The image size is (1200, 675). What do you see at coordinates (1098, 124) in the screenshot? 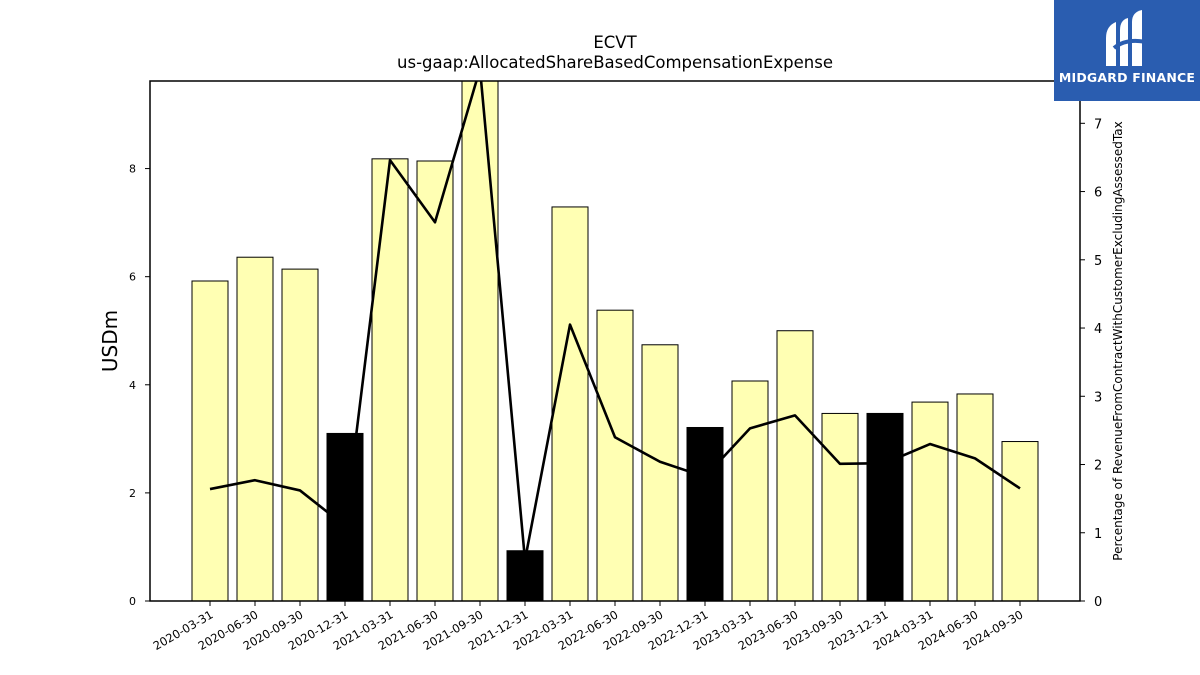
I see `y2-tick-label: 7` at bounding box center [1098, 124].